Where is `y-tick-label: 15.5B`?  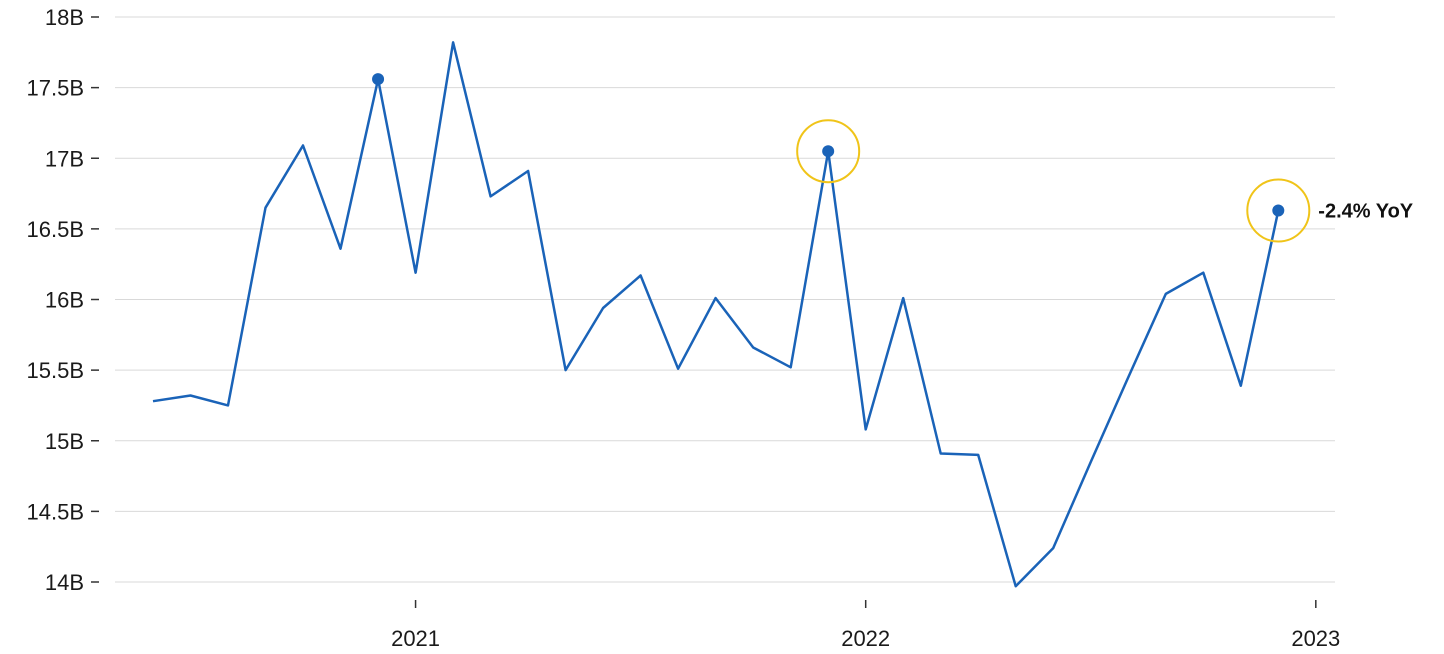 y-tick-label: 15.5B is located at coordinates (56, 370).